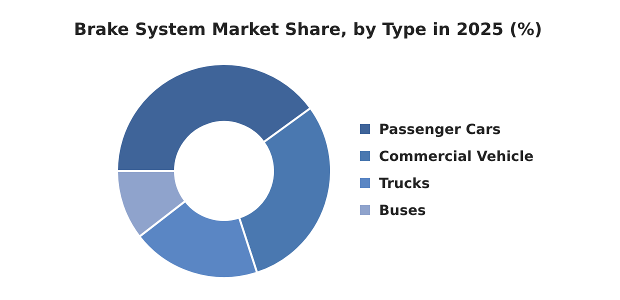 The height and width of the screenshot is (300, 620). I want to click on chart-title: Brake System Market Share, by Type in 2025 (%), so click(308, 30).